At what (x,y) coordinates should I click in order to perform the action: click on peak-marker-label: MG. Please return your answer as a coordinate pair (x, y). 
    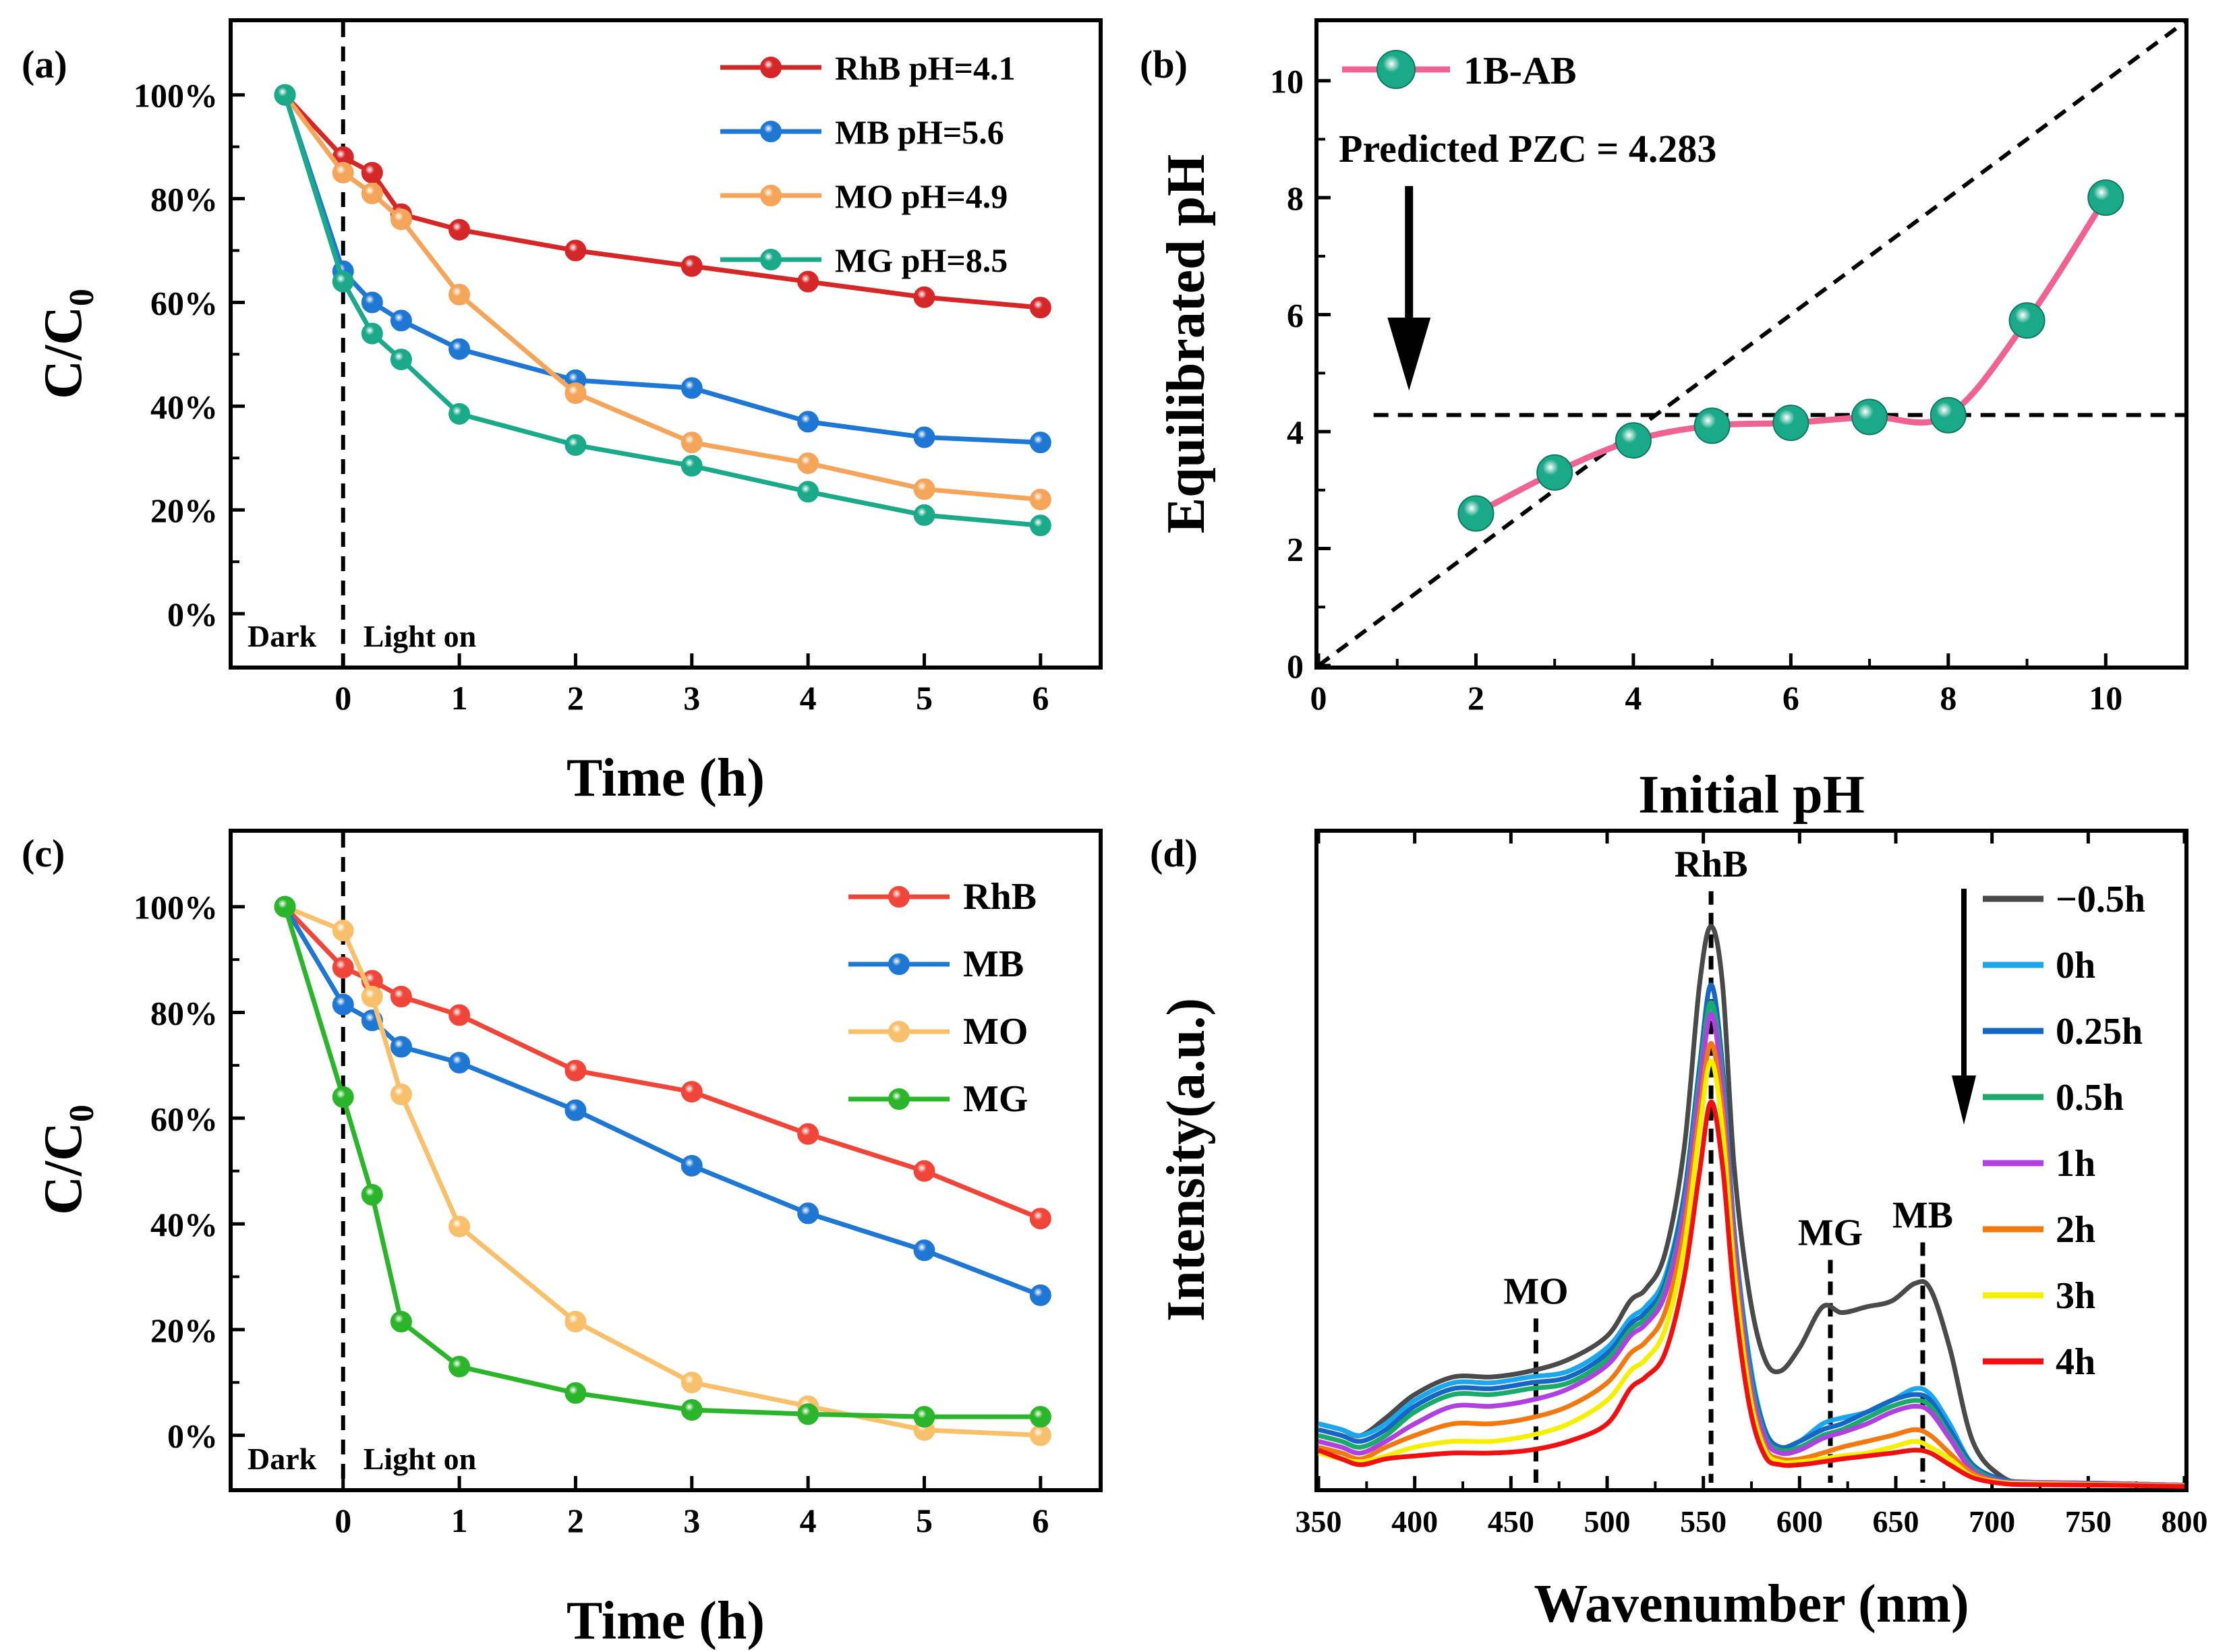
    Looking at the image, I should click on (1830, 1233).